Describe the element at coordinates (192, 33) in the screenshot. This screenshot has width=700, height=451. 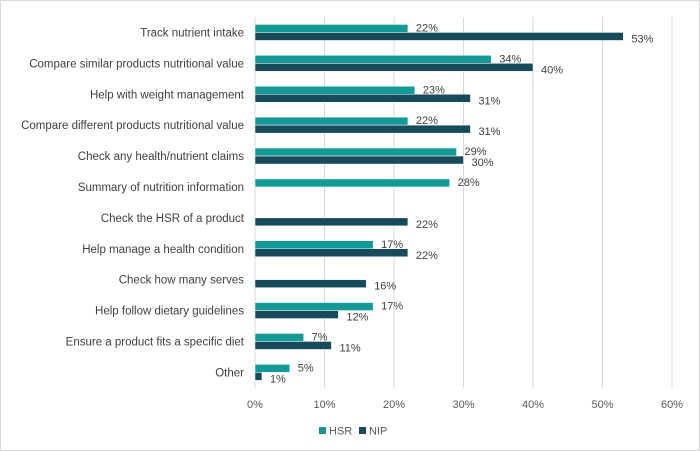
I see `category-label: Track nutrient intake` at that location.